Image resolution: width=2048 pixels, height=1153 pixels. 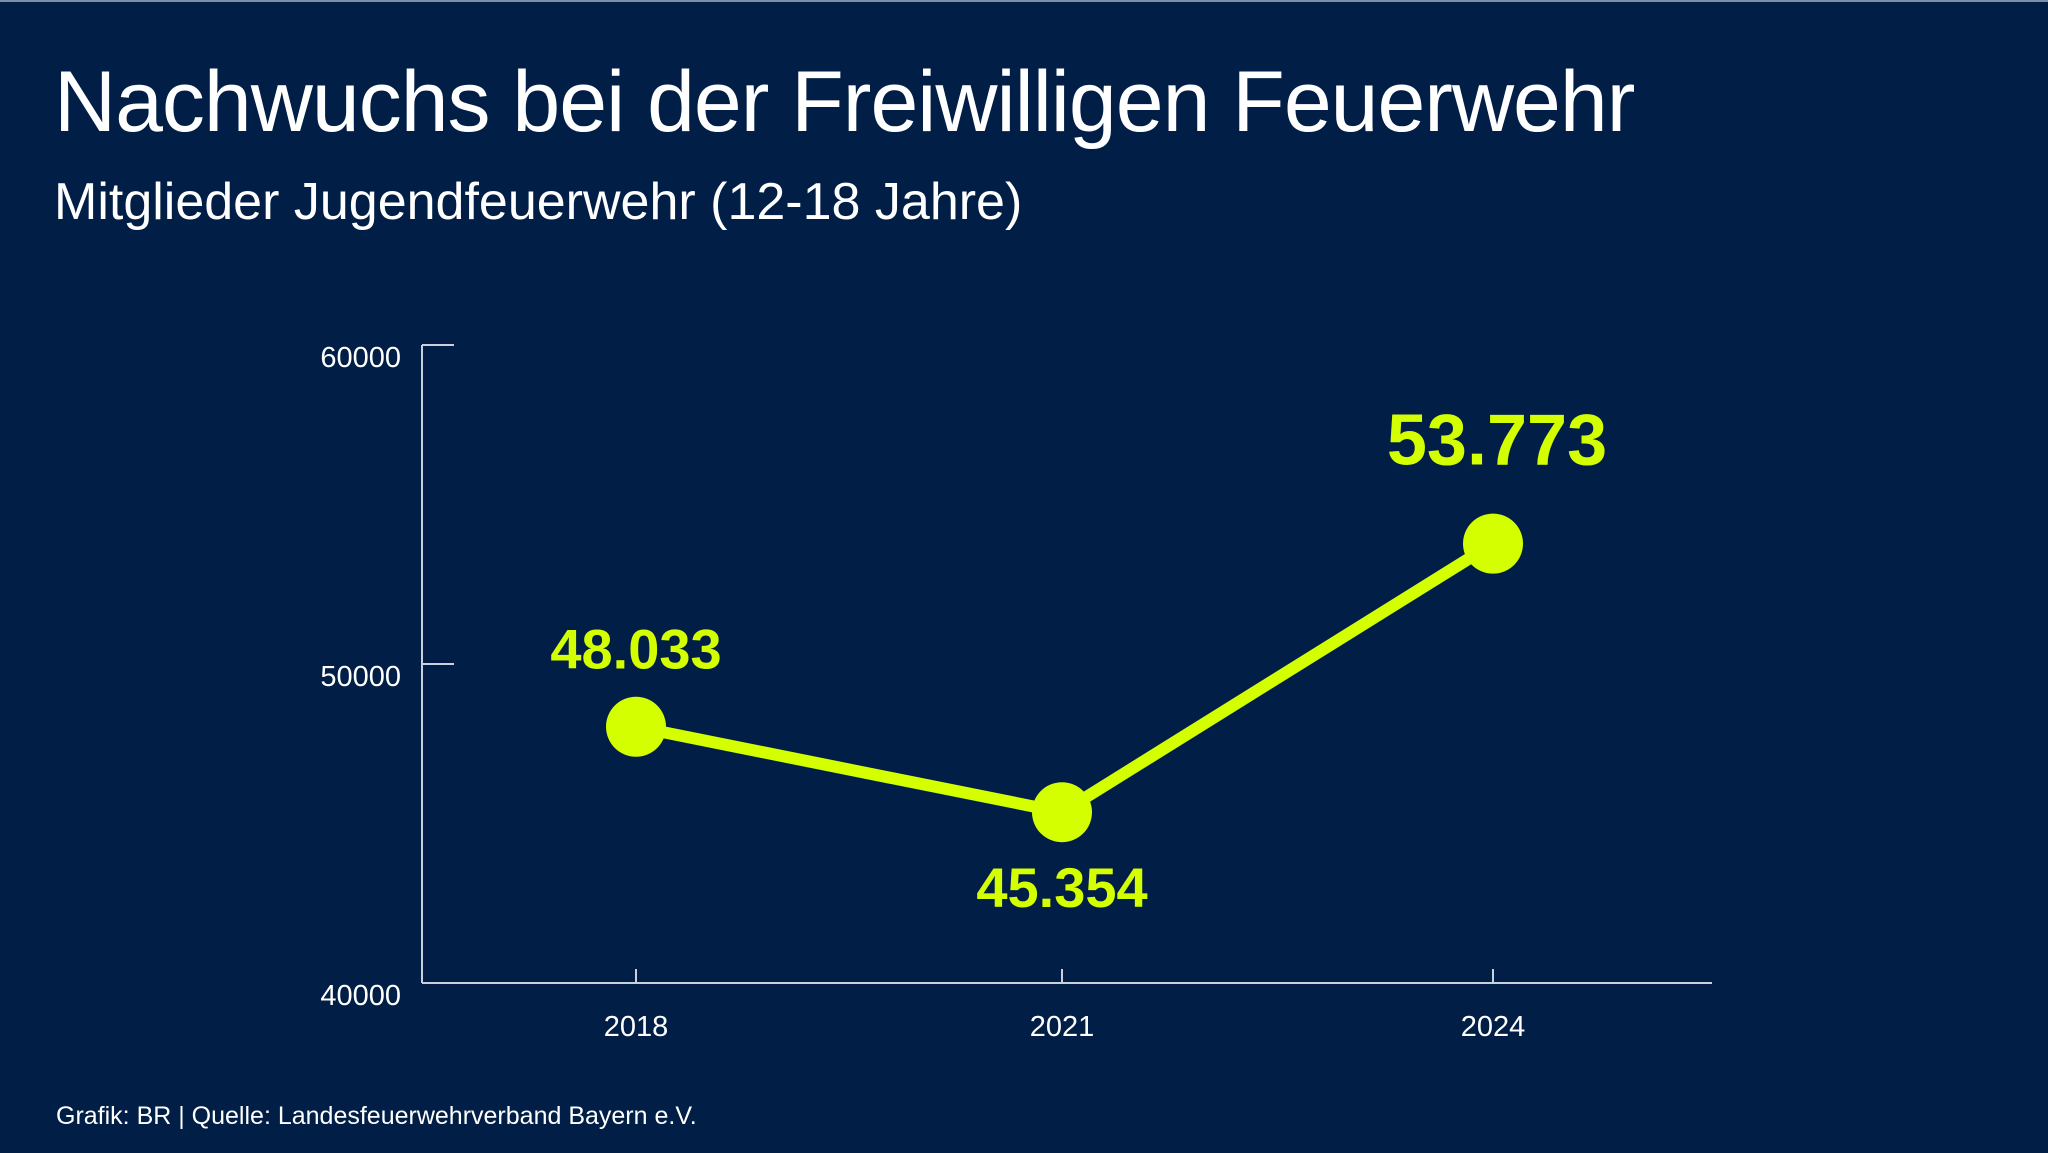 I want to click on y-tick-label: 40000, so click(x=360, y=996).